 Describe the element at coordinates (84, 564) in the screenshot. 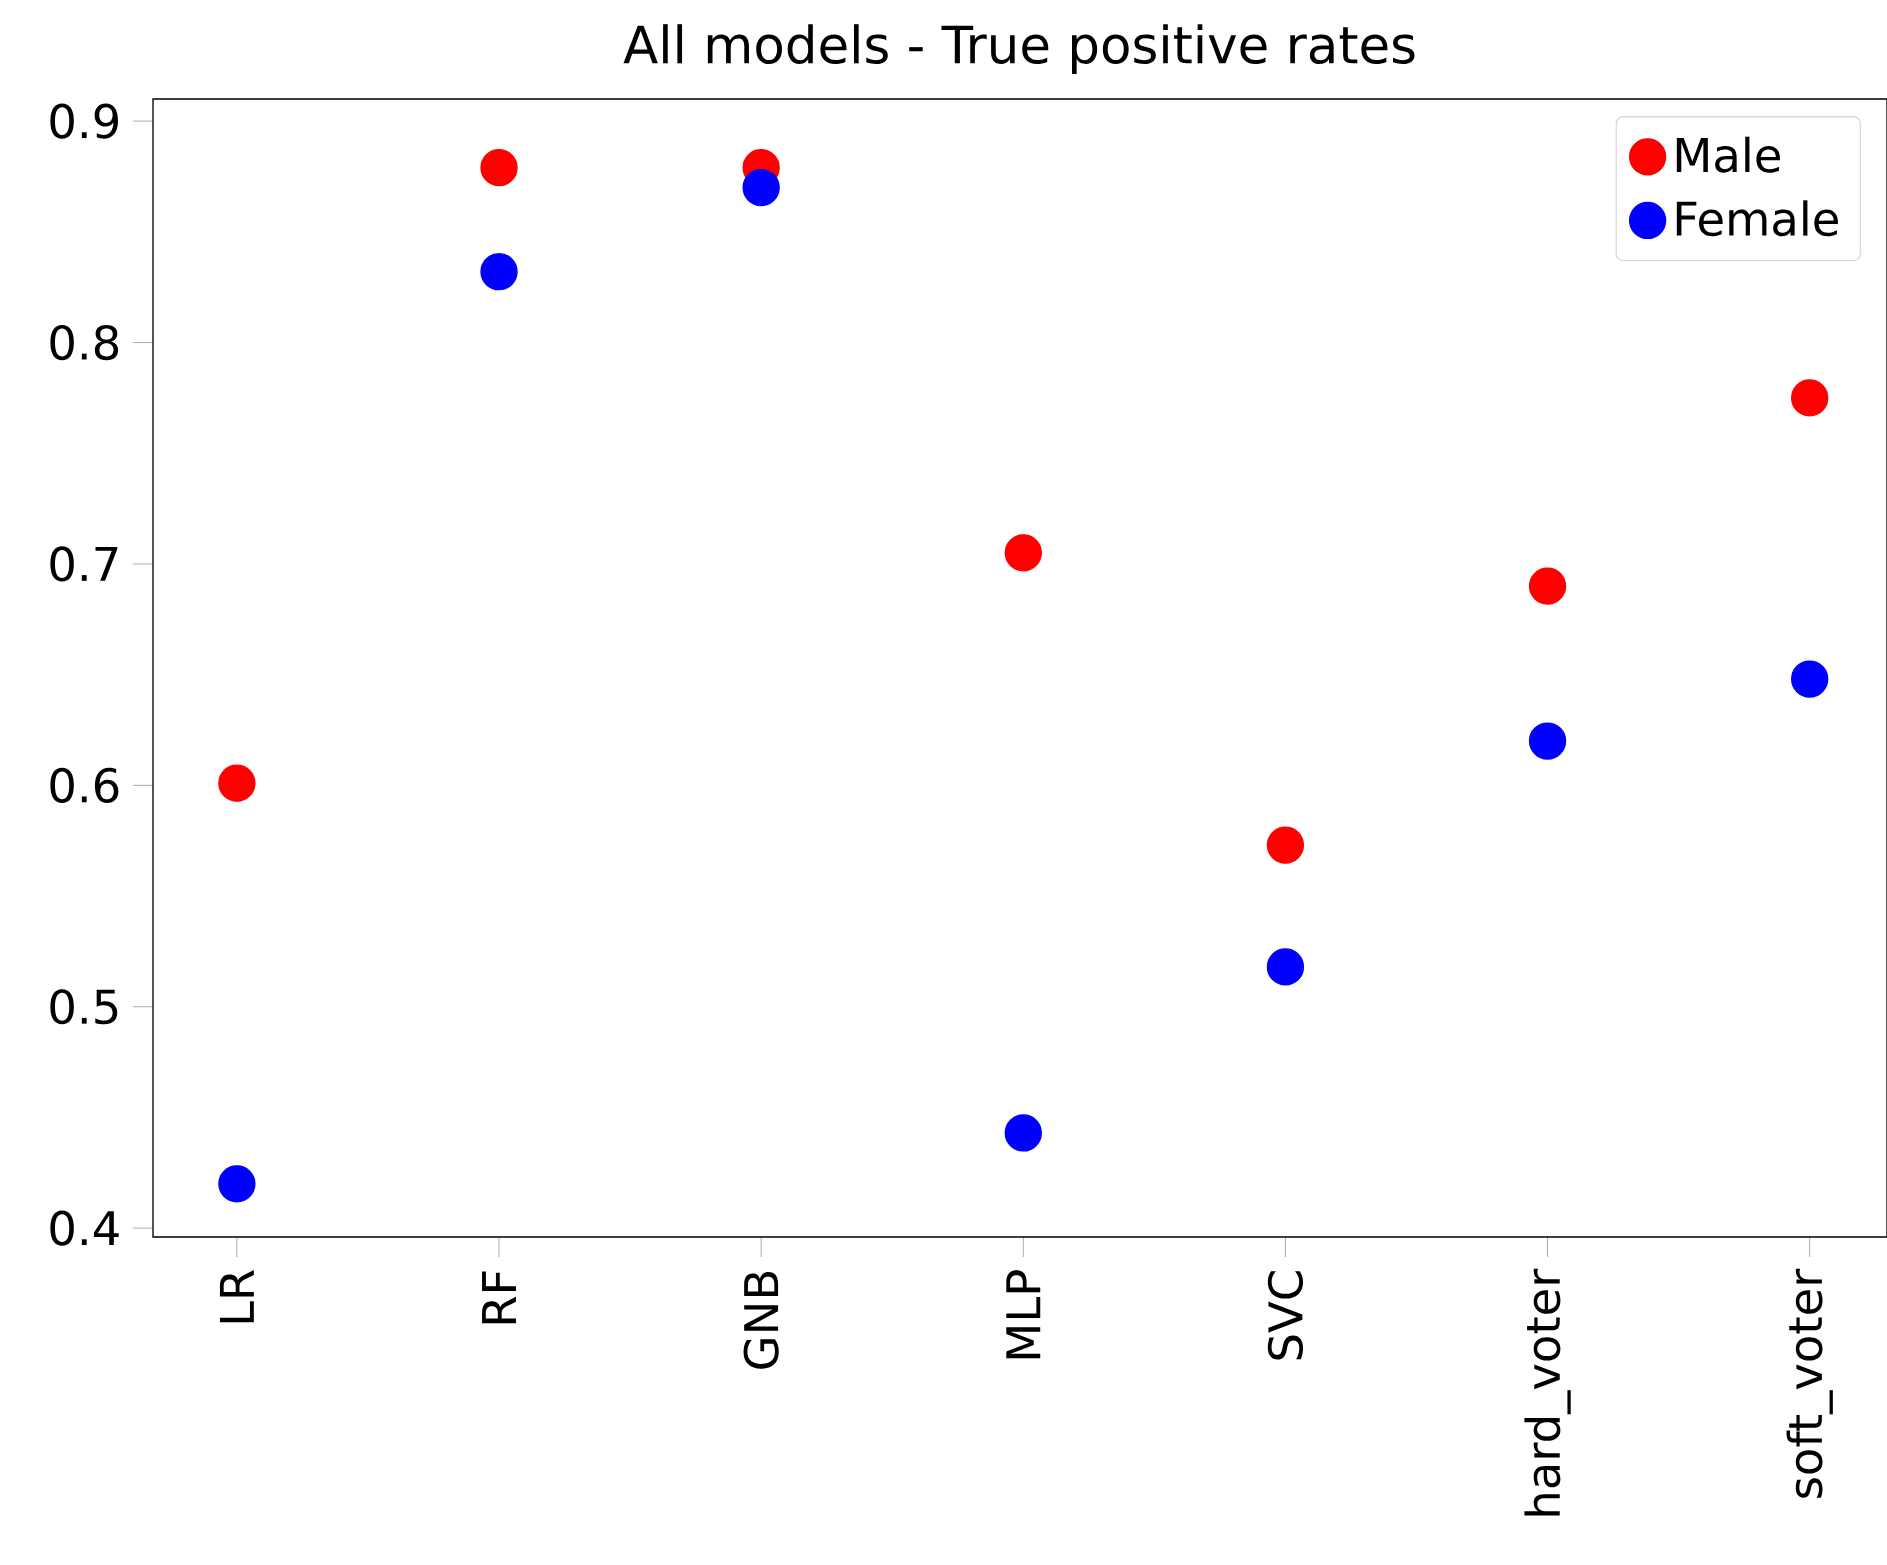

I see `y-tick-label: 0.7` at that location.